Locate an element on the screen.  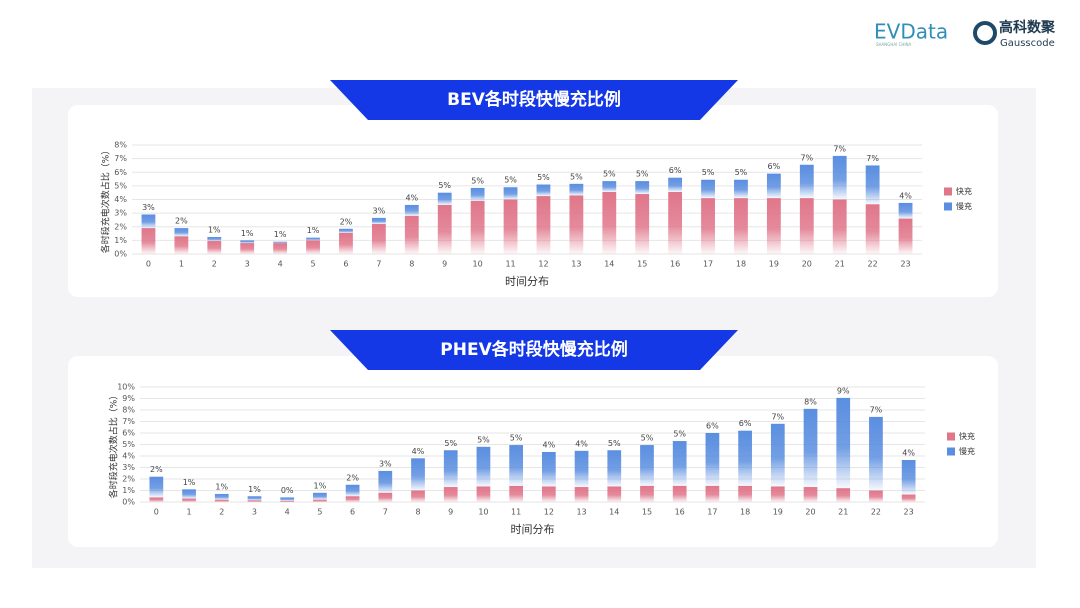
y-tick-label: 0% is located at coordinates (120, 254).